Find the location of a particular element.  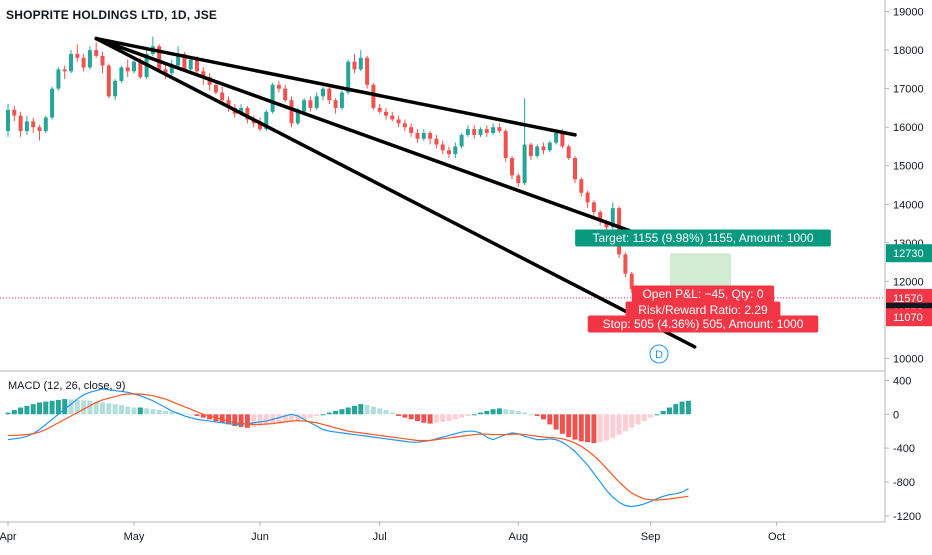

position-ratio-label: Risk/Reward Ratio: 2.29 is located at coordinates (703, 310).